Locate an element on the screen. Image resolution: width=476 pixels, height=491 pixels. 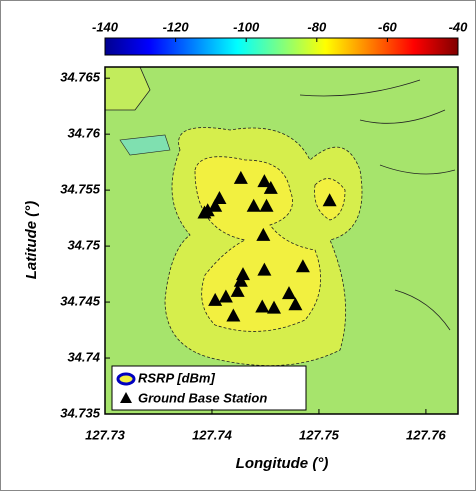
colorbar-tick-label: -120 is located at coordinates (176, 26).